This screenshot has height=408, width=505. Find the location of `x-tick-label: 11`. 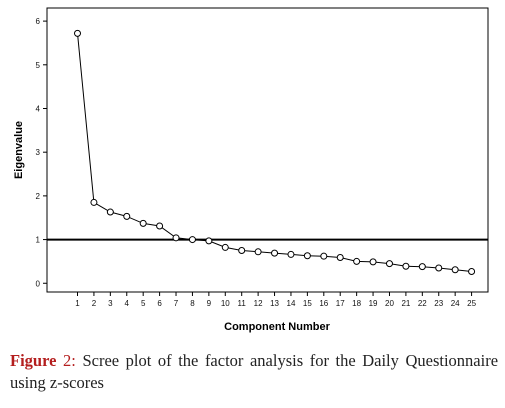

x-tick-label: 11 is located at coordinates (242, 303).